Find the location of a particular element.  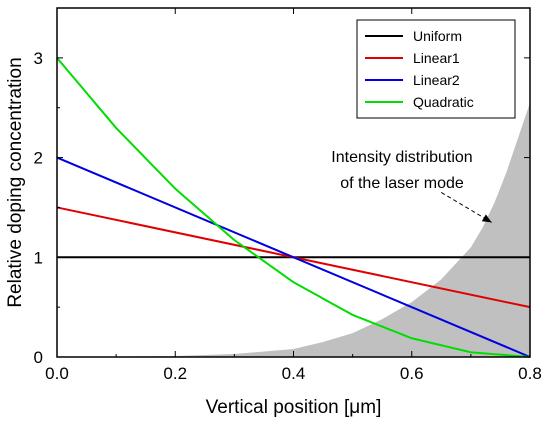

annotation: Intensity distribution of the laser mode is located at coordinates (411, 186).